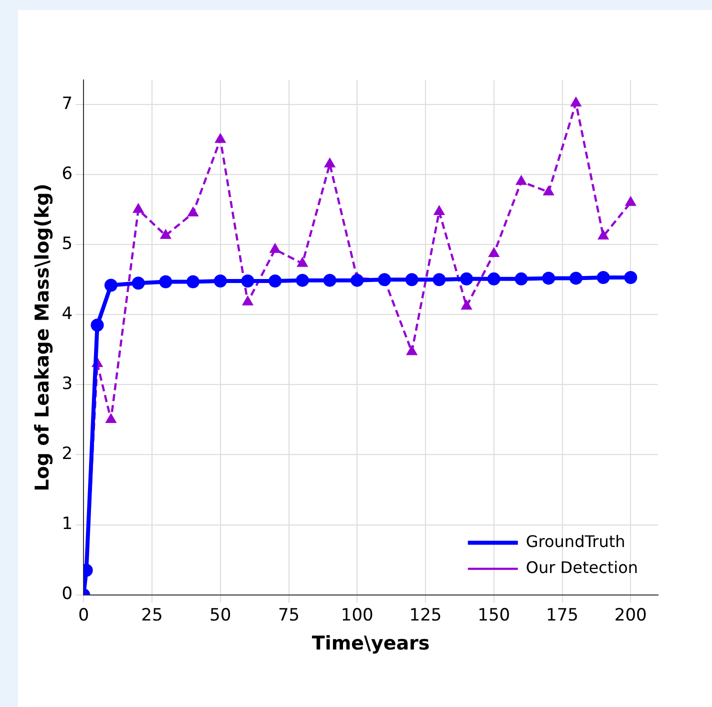 This screenshot has width=712, height=707. What do you see at coordinates (152, 615) in the screenshot?
I see `x-tick-label: 25` at bounding box center [152, 615].